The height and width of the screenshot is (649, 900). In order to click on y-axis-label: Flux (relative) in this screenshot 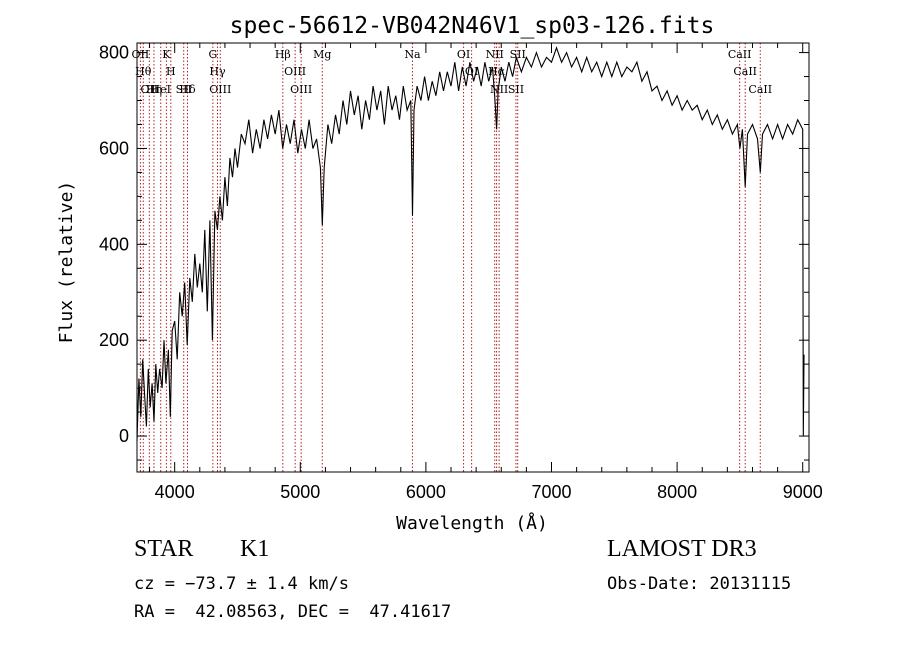, I will do `click(66, 262)`.